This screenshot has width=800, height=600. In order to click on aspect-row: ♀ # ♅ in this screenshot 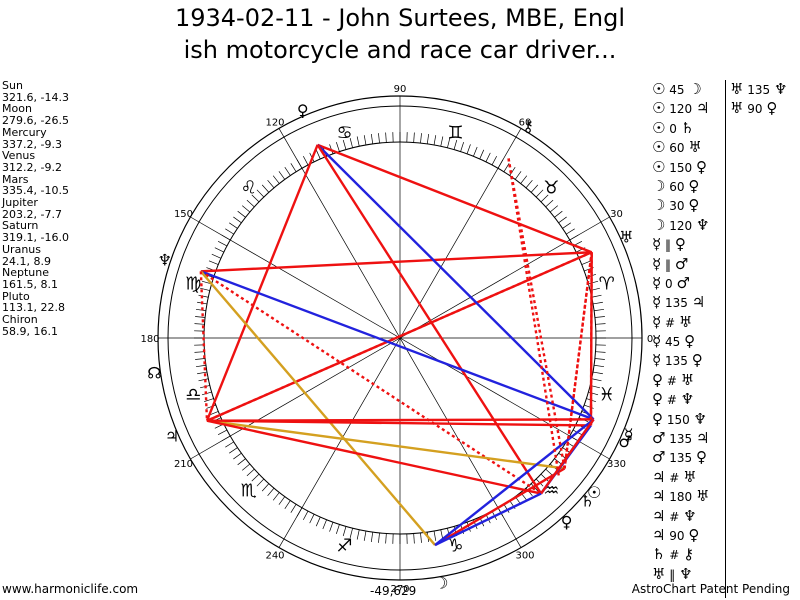, I will do `click(688, 380)`.